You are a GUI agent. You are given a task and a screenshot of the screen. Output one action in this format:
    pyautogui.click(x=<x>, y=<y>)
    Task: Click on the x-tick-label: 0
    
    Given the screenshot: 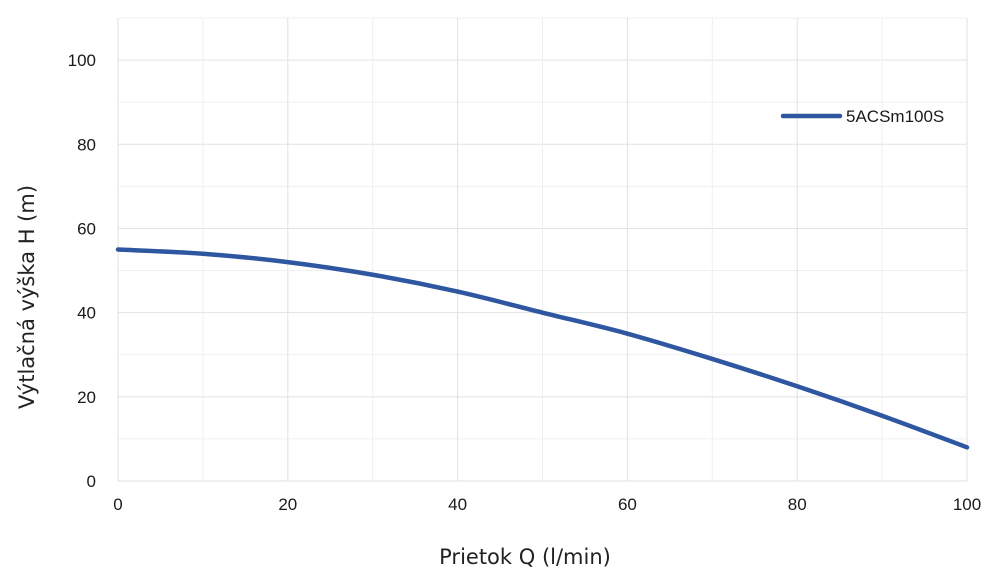 What is the action you would take?
    pyautogui.click(x=117, y=504)
    